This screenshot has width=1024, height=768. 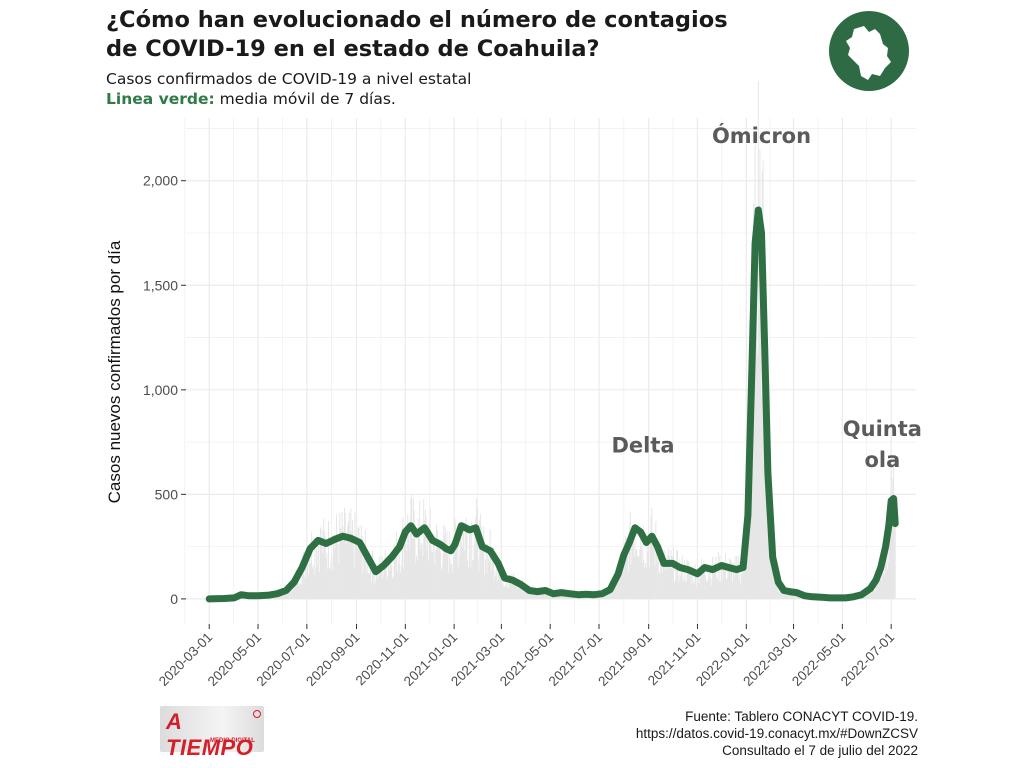 I want to click on y-tick-label: 1,000, so click(x=160, y=390).